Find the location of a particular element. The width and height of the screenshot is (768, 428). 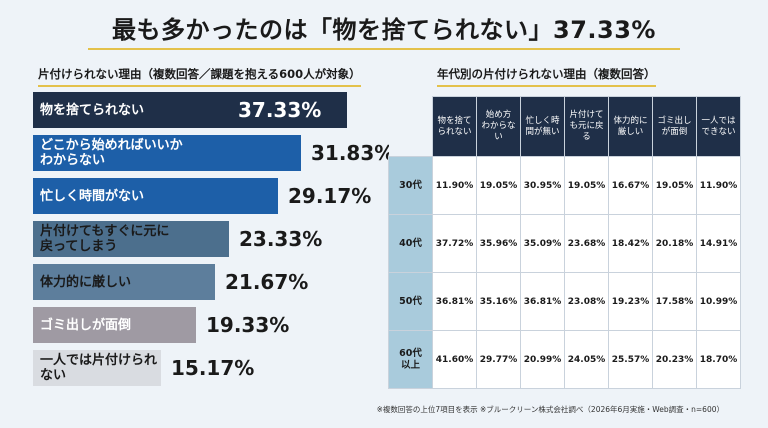

table-cell: 35.16% is located at coordinates (498, 301).